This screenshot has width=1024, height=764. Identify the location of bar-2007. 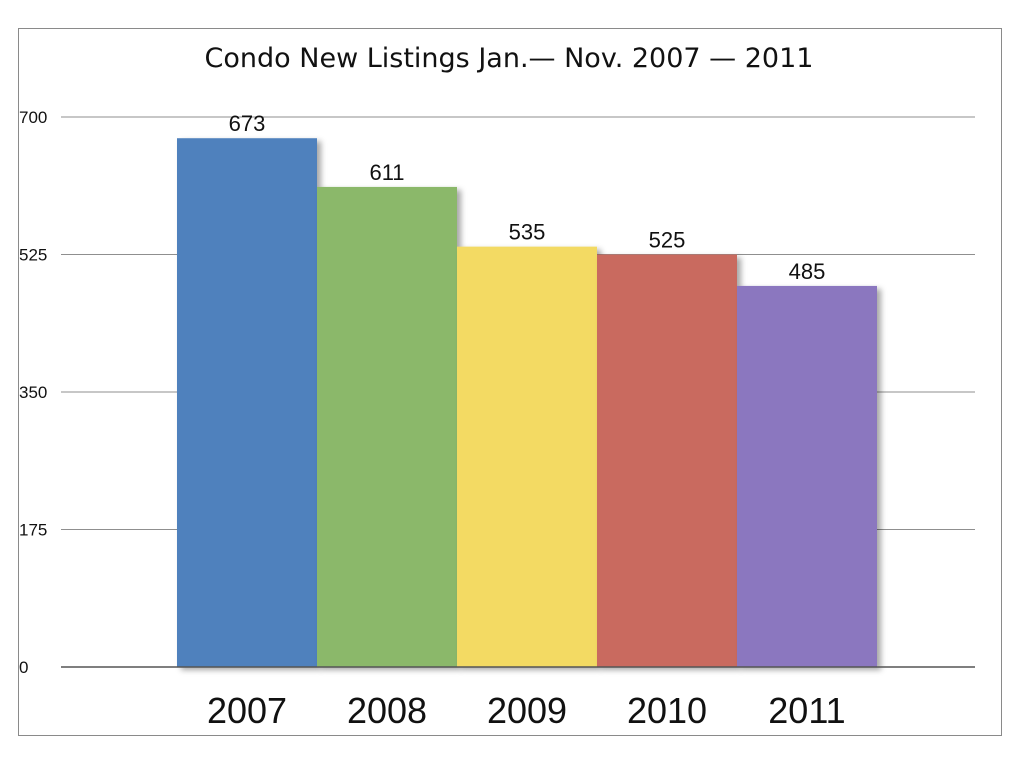
(247, 402).